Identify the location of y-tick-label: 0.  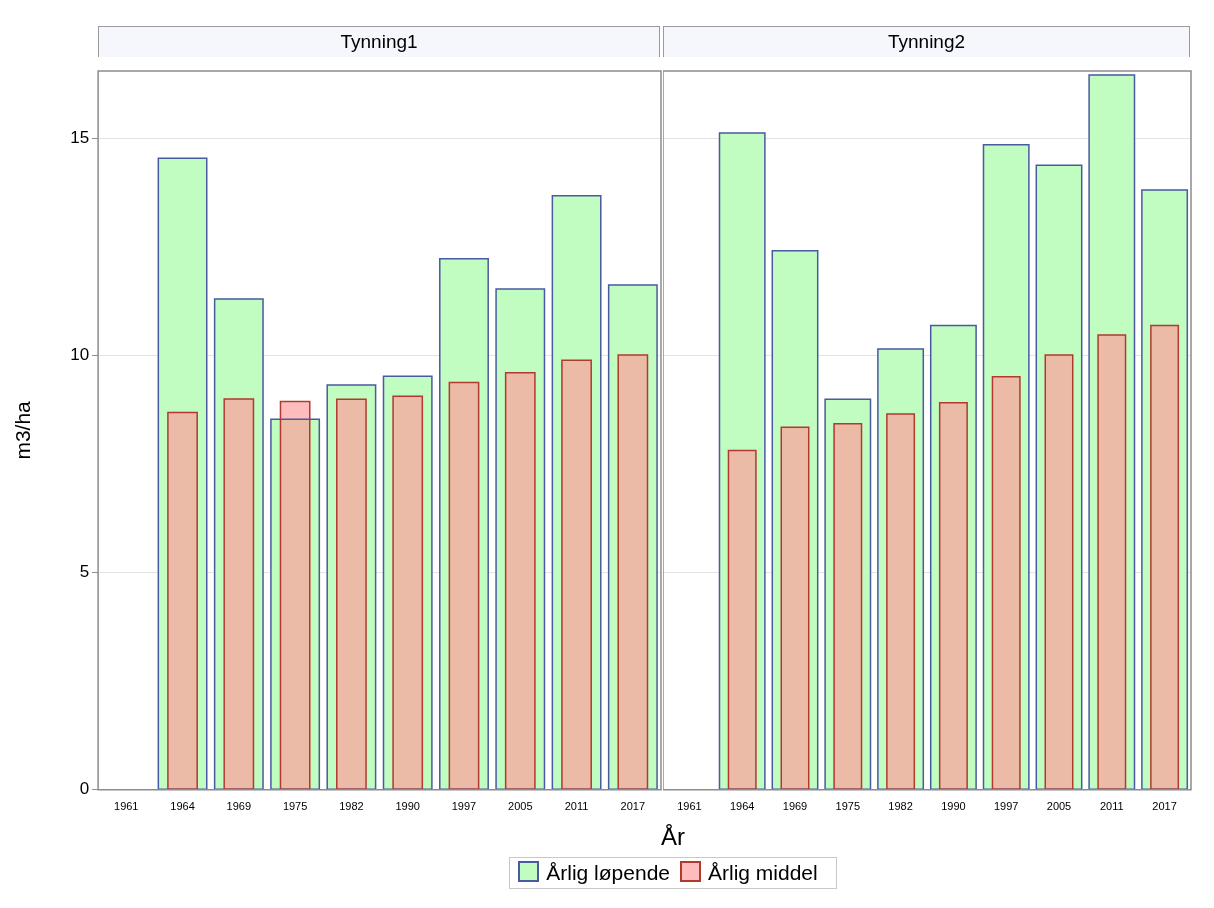
(84, 789).